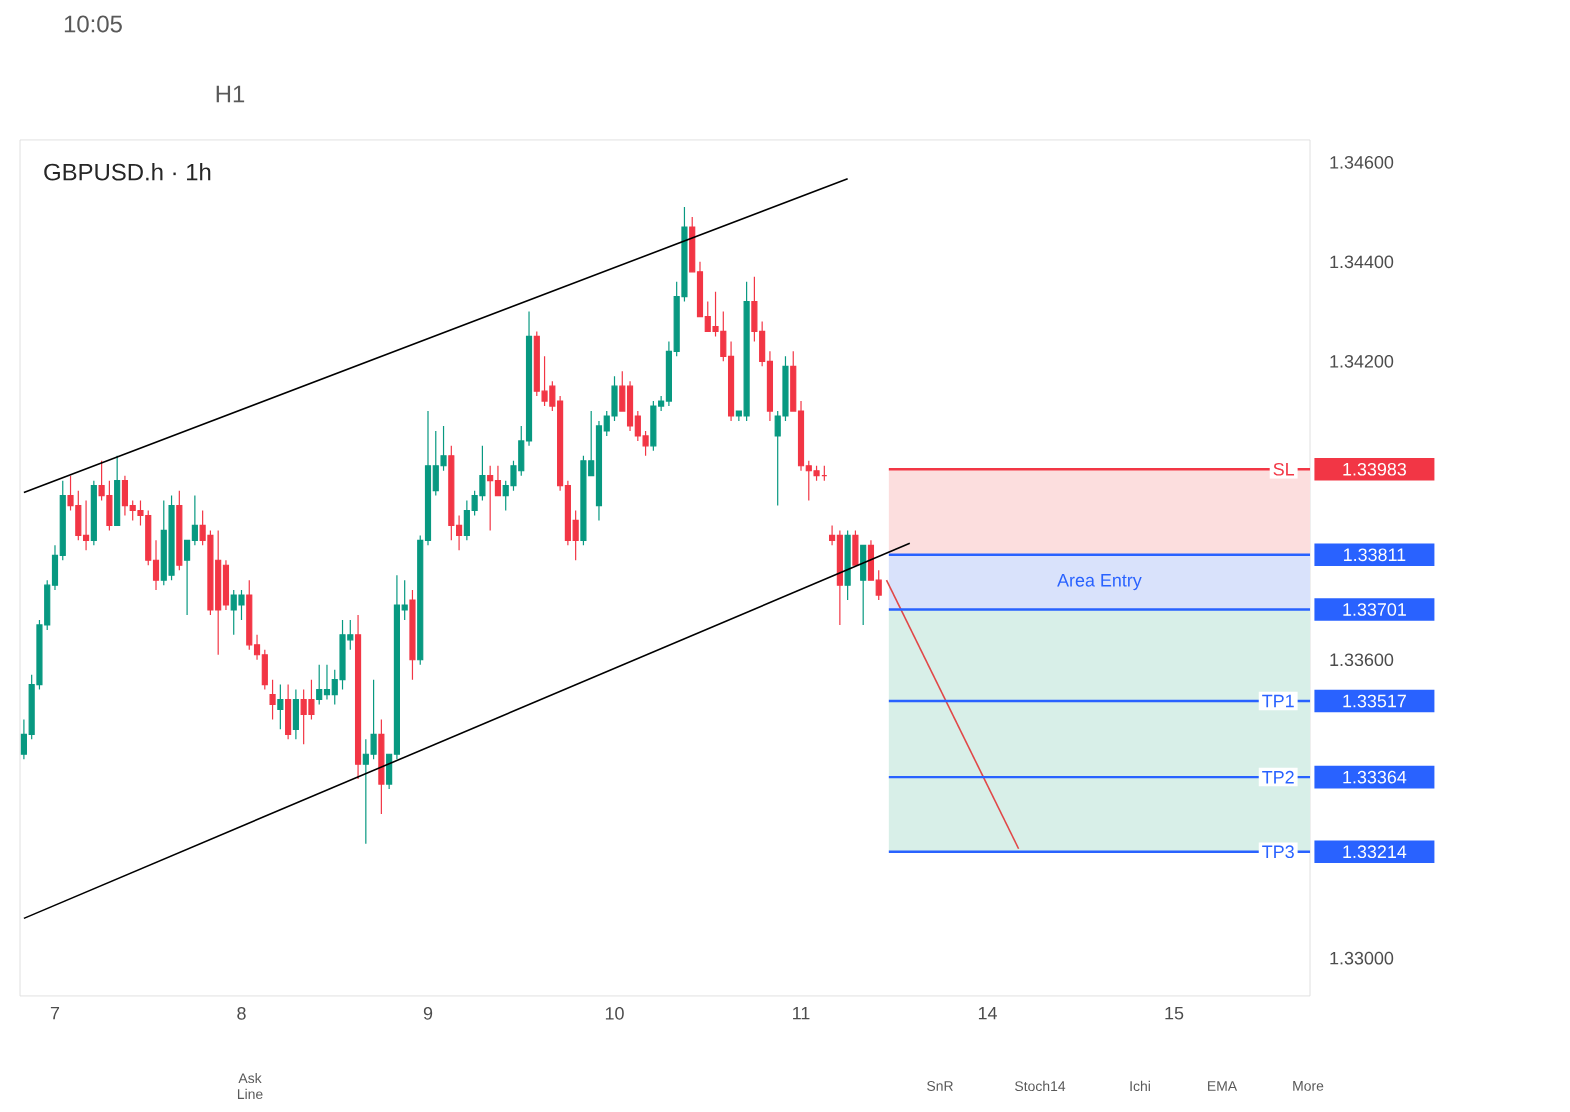 The width and height of the screenshot is (1570, 1112). Describe the element at coordinates (230, 94) in the screenshot. I see `text: H1` at that location.